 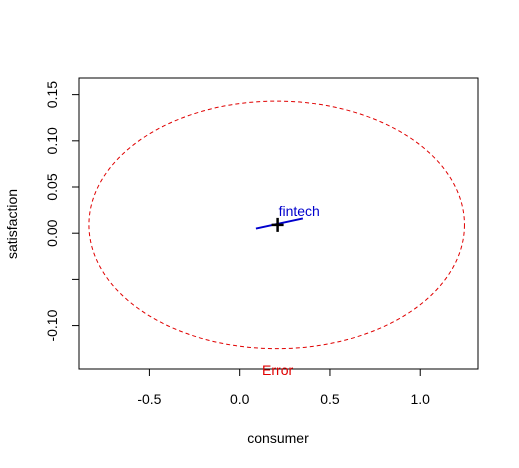 I want to click on x-axis-label: consumer, so click(x=278, y=438).